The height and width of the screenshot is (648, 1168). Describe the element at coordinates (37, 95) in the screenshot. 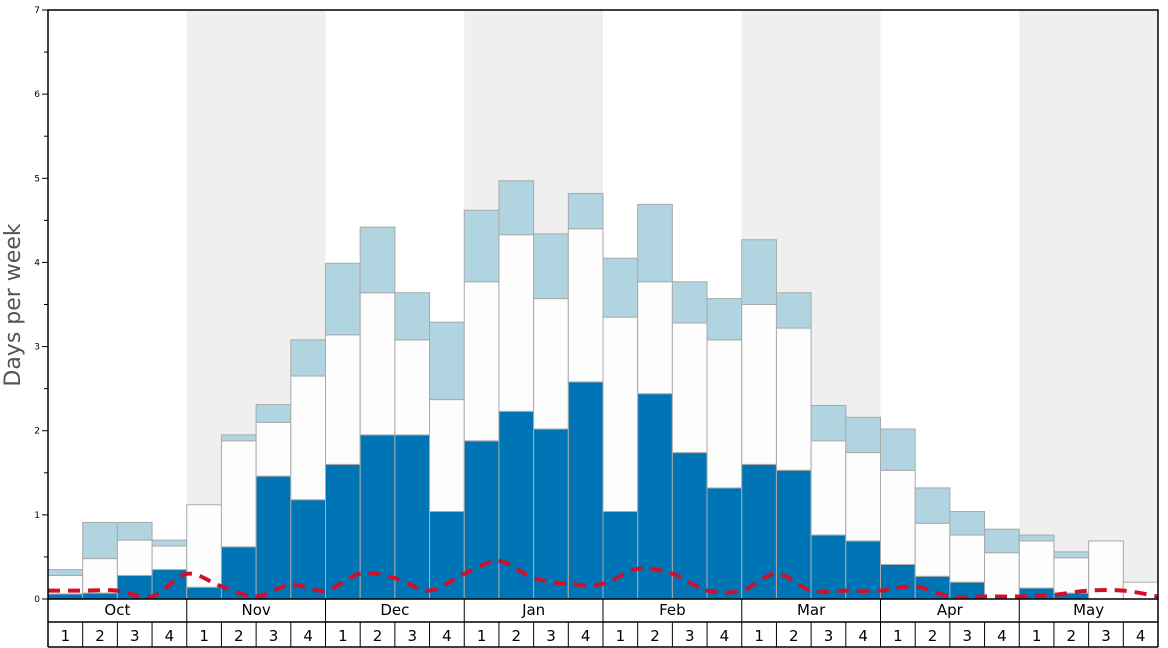

I see `y-tick-label: 6` at that location.